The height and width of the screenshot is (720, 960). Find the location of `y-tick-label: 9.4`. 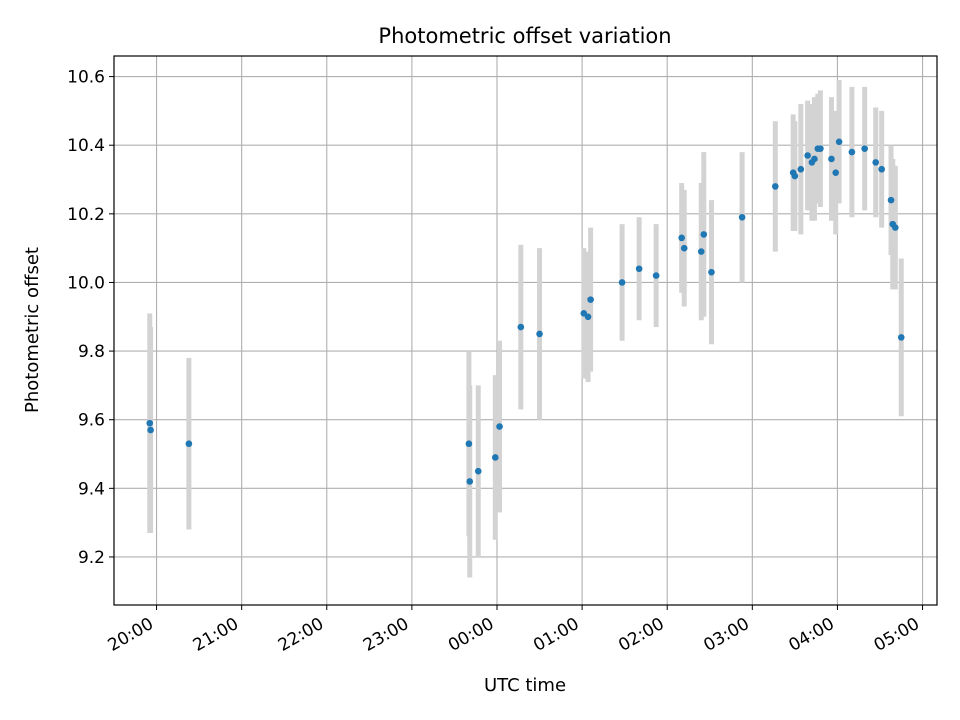

y-tick-label: 9.4 is located at coordinates (91, 489).